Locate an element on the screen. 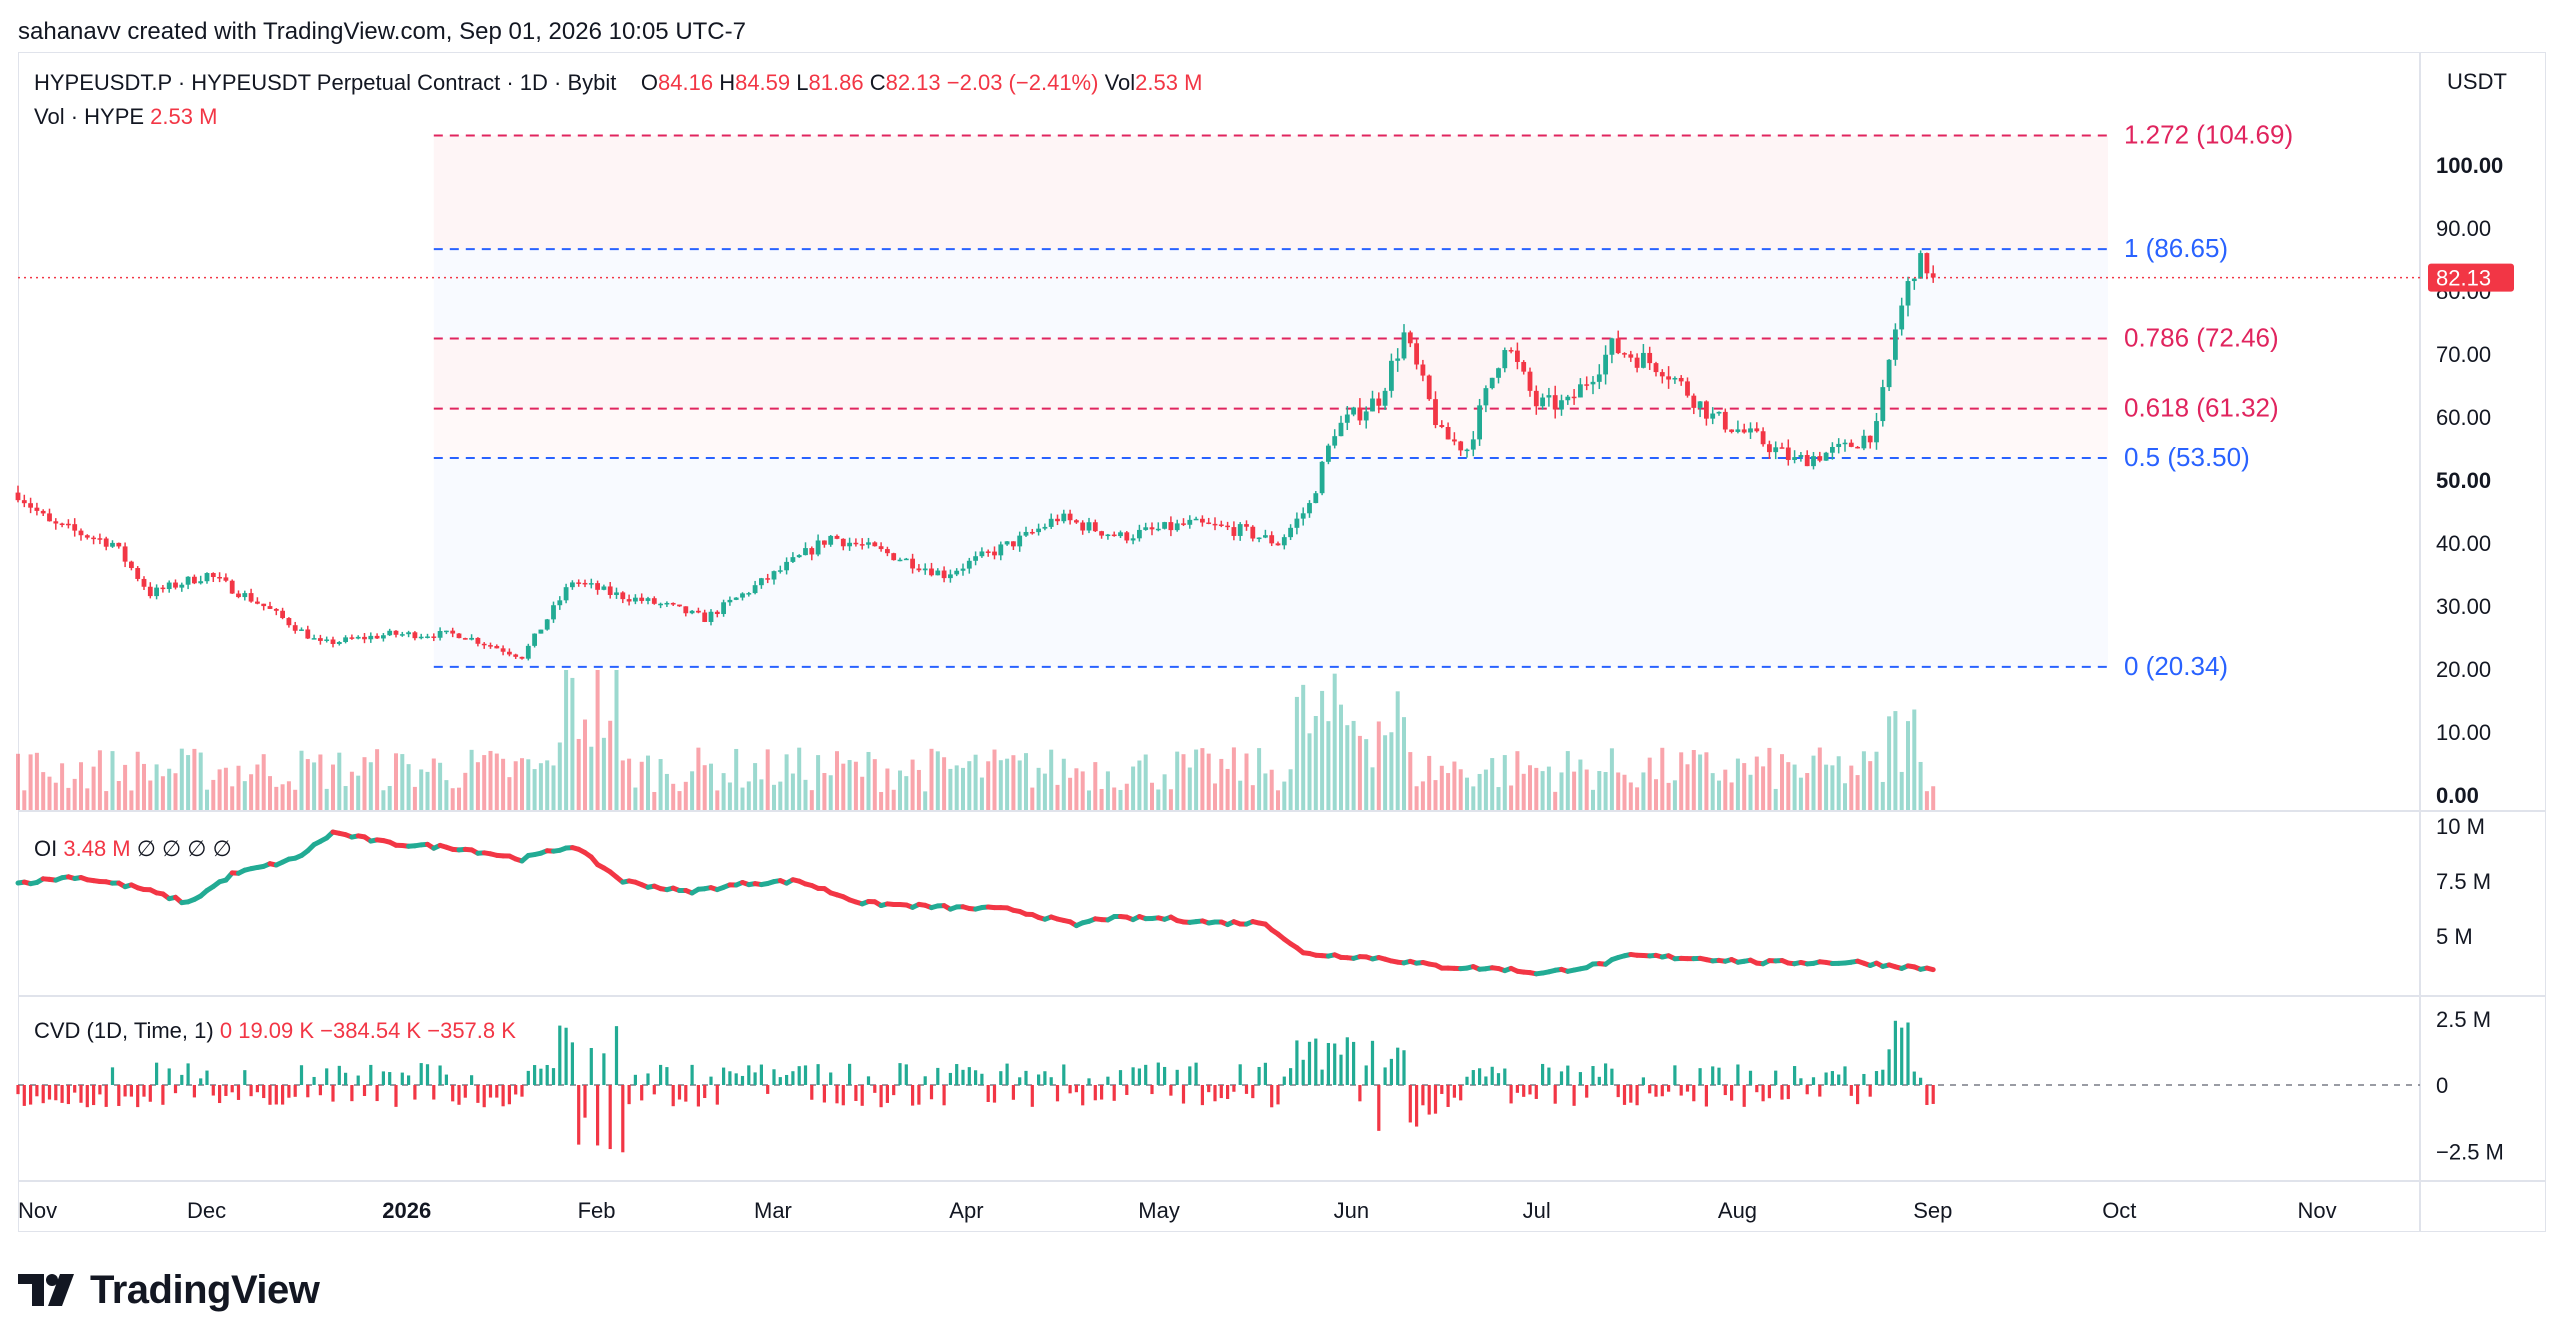 This screenshot has height=1343, width=2560. fib-level-label: 0.5 (53.50) is located at coordinates (2187, 457).